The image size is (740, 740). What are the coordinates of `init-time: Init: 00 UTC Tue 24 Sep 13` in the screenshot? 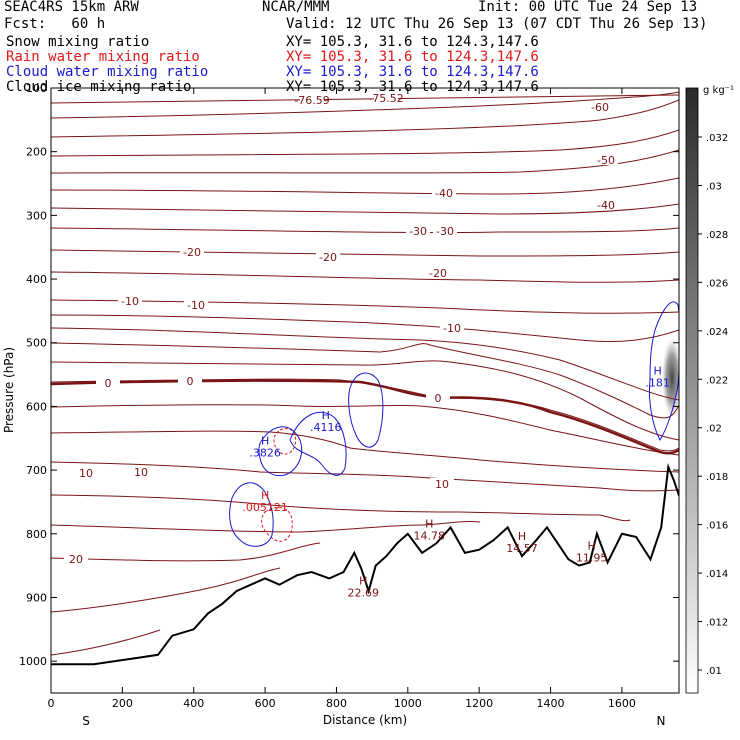 It's located at (588, 7).